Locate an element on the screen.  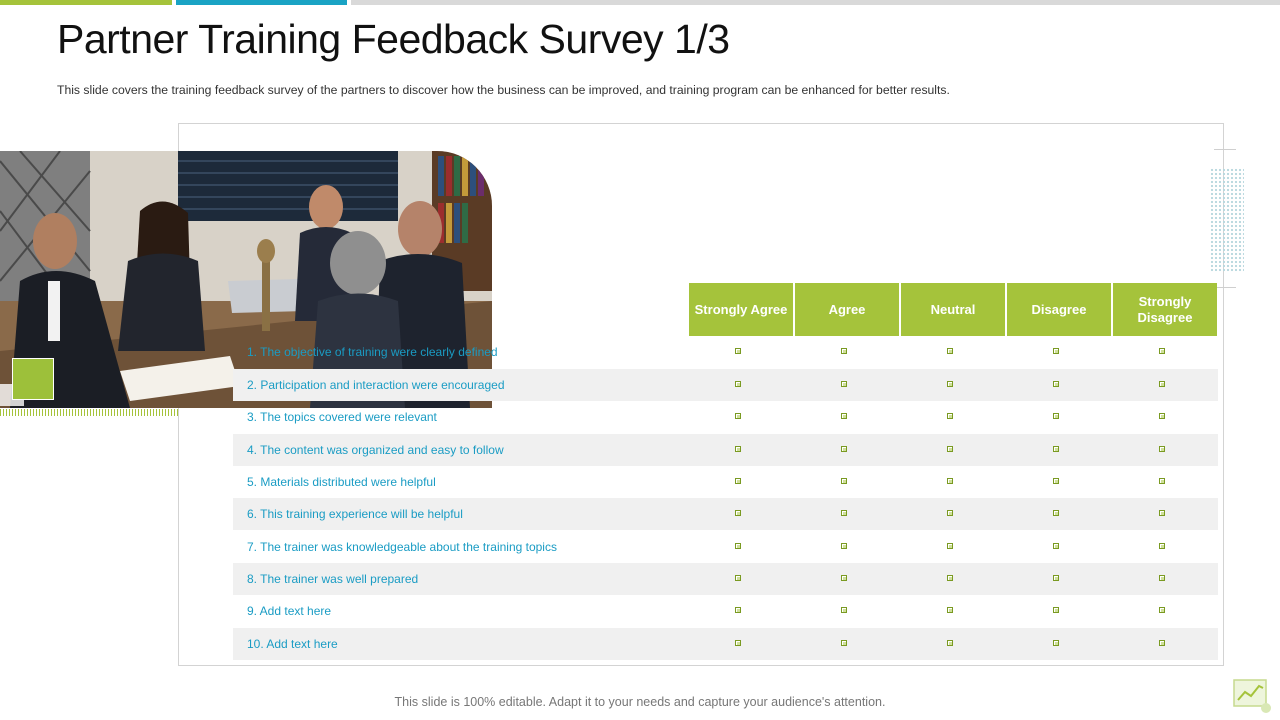
column-header-disagree: Disagree is located at coordinates (1059, 309).